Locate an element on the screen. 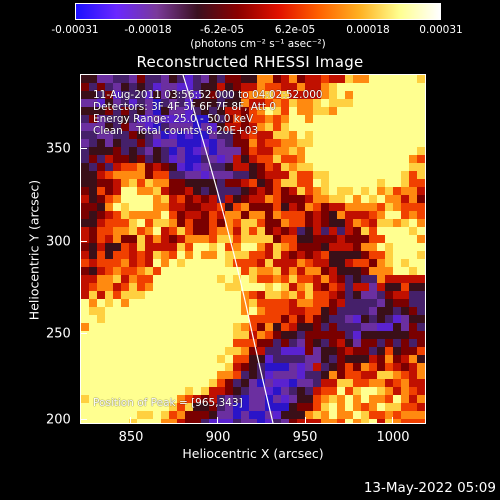 This screenshot has width=500, height=500. y-tick-label: 350 is located at coordinates (58, 149).